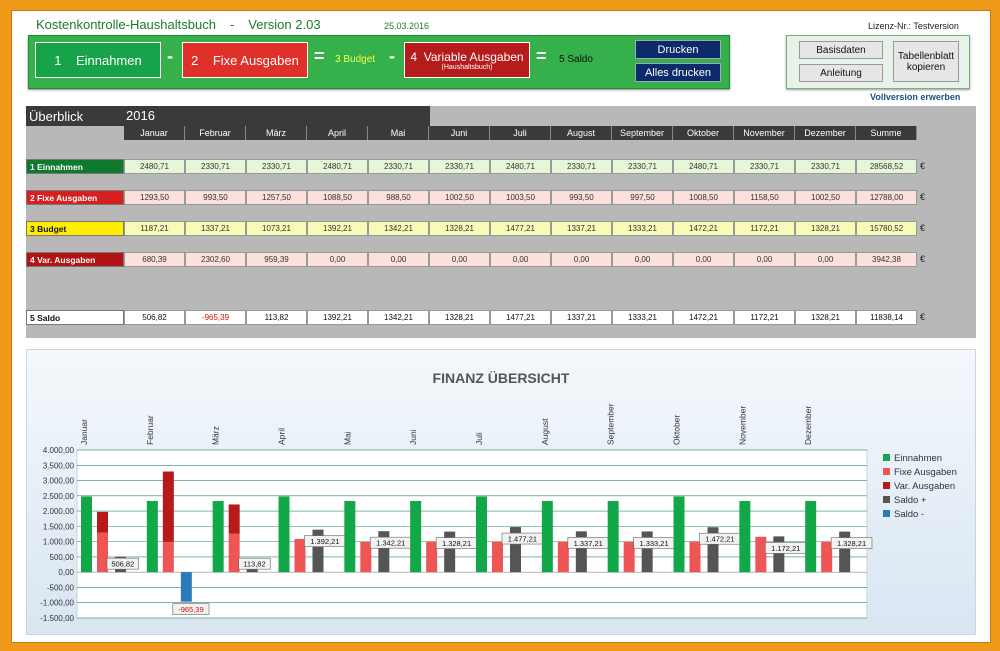 This screenshot has height=651, width=1000. I want to click on table-cell: 680,39, so click(154, 259).